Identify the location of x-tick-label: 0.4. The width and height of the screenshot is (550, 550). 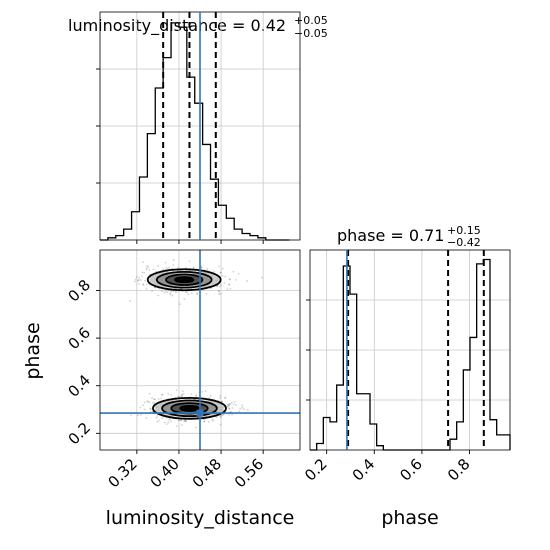
(364, 470).